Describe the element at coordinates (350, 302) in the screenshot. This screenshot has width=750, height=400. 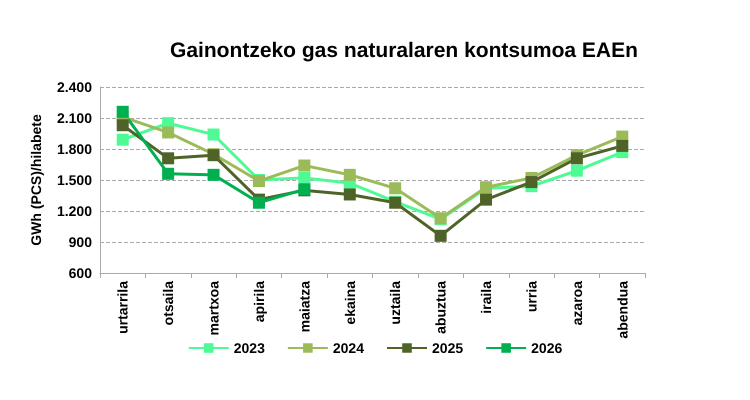
I see `x-tick-label: ekaina` at that location.